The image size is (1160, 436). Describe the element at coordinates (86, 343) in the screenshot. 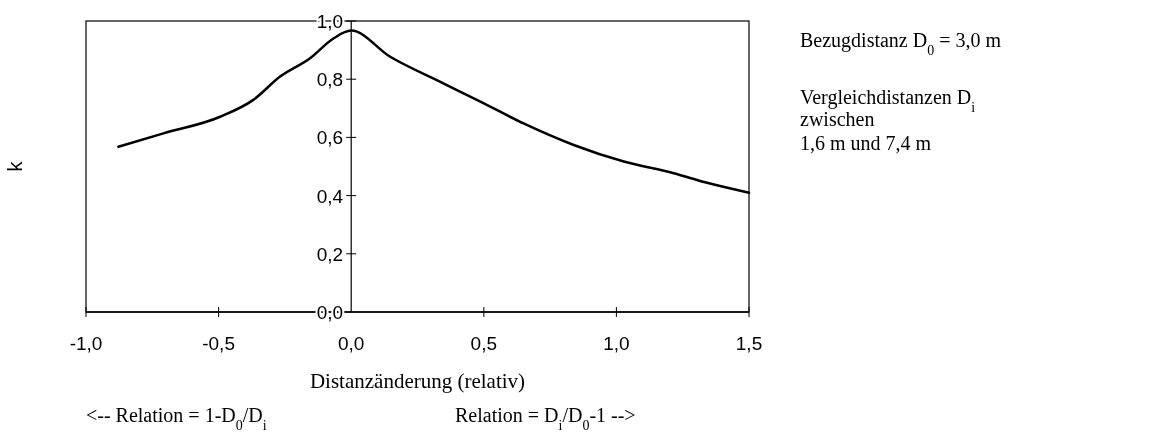

I see `x-tick-label: -1,0` at that location.